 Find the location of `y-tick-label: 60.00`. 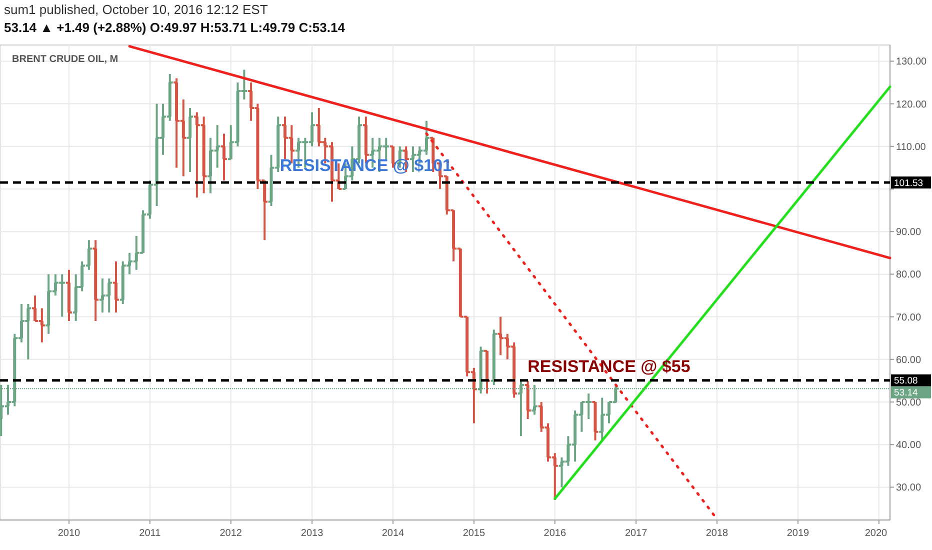

y-tick-label: 60.00 is located at coordinates (909, 360).